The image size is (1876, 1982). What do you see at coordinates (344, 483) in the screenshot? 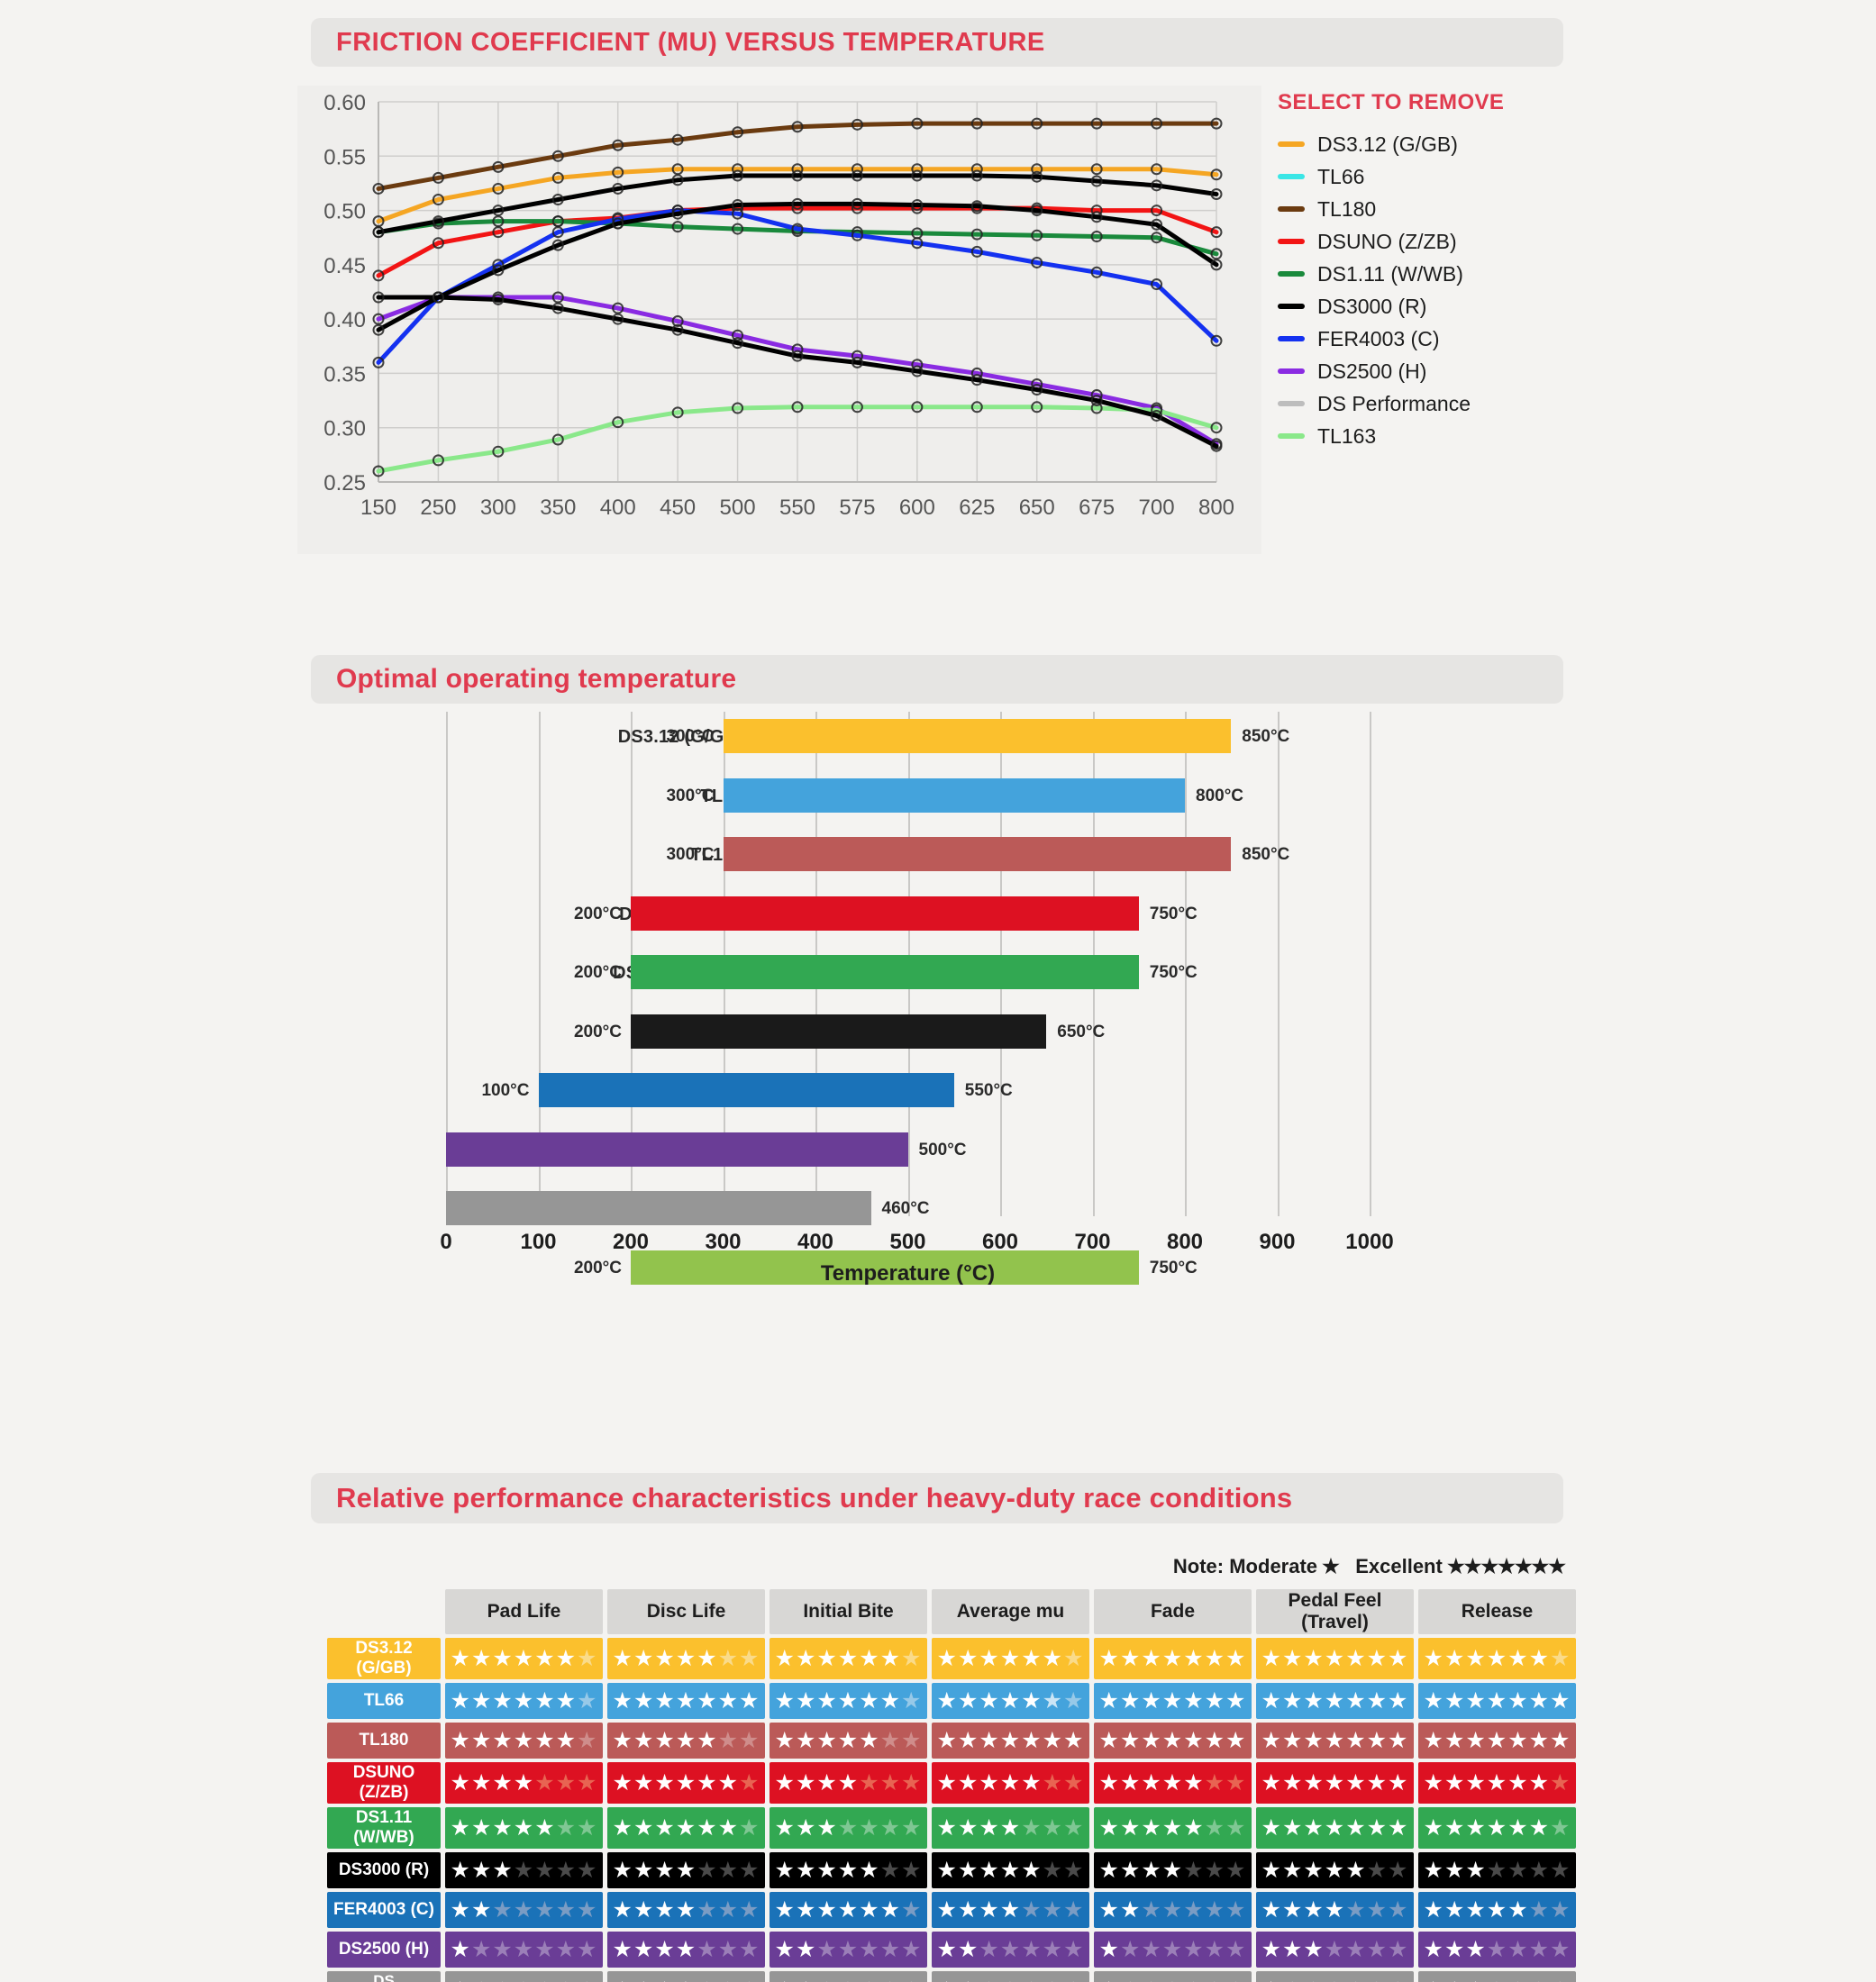
I see `svg-text: 0.25` at bounding box center [344, 483].